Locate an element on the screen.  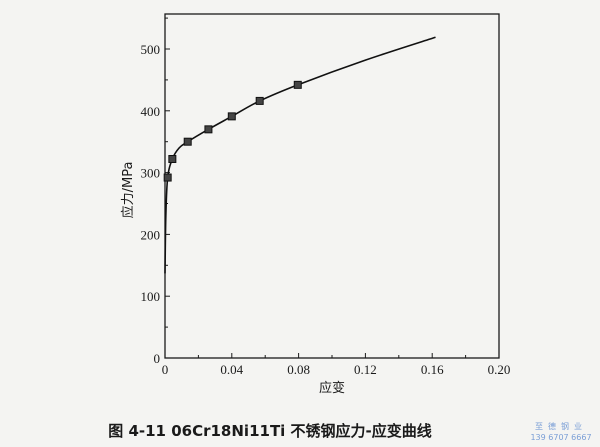
watermark: 至德钢业 139 6707 6667 is located at coordinates (561, 432).